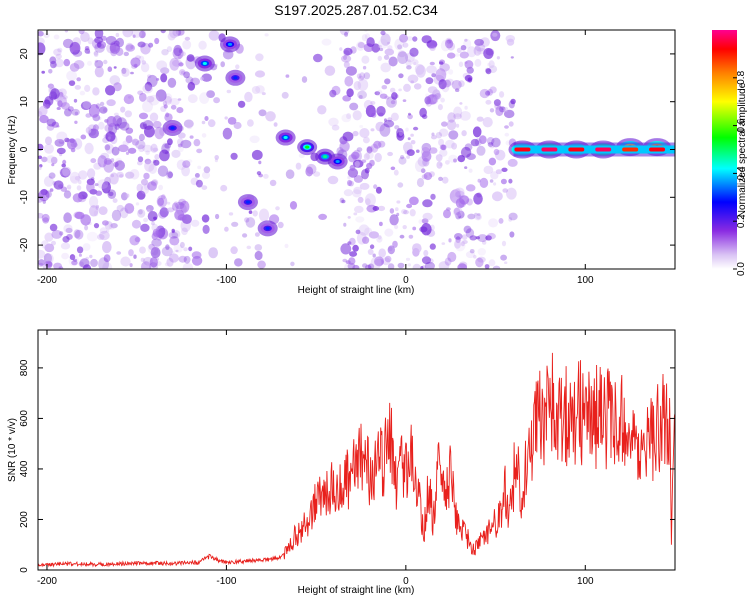 The image size is (750, 600). I want to click on spectrogram-feature, so click(229, 44).